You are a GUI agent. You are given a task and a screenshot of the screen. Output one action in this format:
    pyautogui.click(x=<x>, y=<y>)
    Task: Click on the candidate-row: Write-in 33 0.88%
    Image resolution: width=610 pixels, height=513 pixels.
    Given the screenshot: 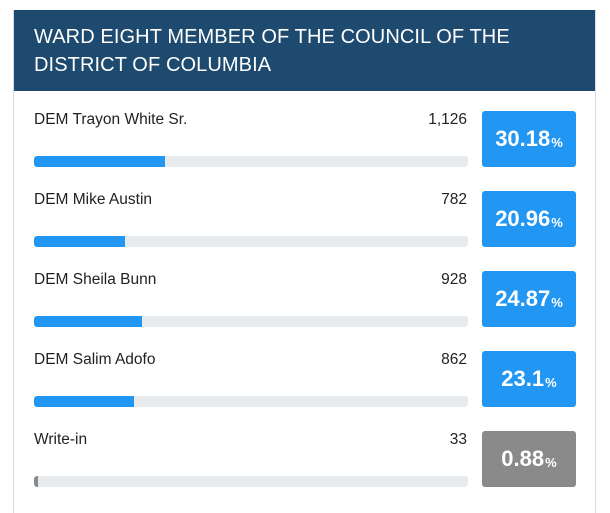 What is the action you would take?
    pyautogui.click(x=304, y=451)
    